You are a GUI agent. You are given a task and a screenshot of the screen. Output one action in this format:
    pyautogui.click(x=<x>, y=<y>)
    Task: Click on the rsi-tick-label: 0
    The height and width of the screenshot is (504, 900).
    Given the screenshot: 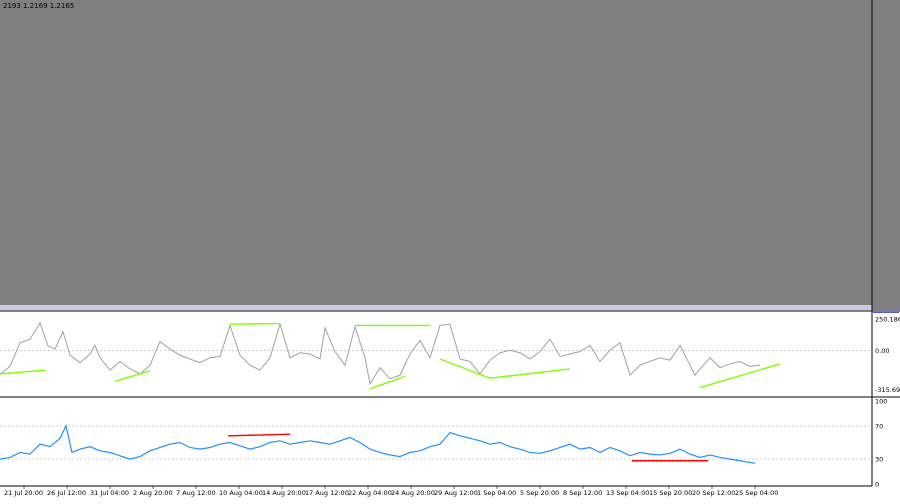 What is the action you would take?
    pyautogui.click(x=877, y=485)
    